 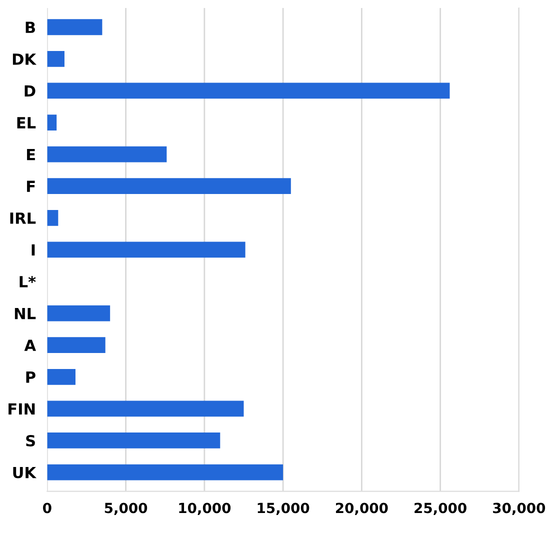 What do you see at coordinates (47, 508) in the screenshot?
I see `x-tick-label: 0` at bounding box center [47, 508].